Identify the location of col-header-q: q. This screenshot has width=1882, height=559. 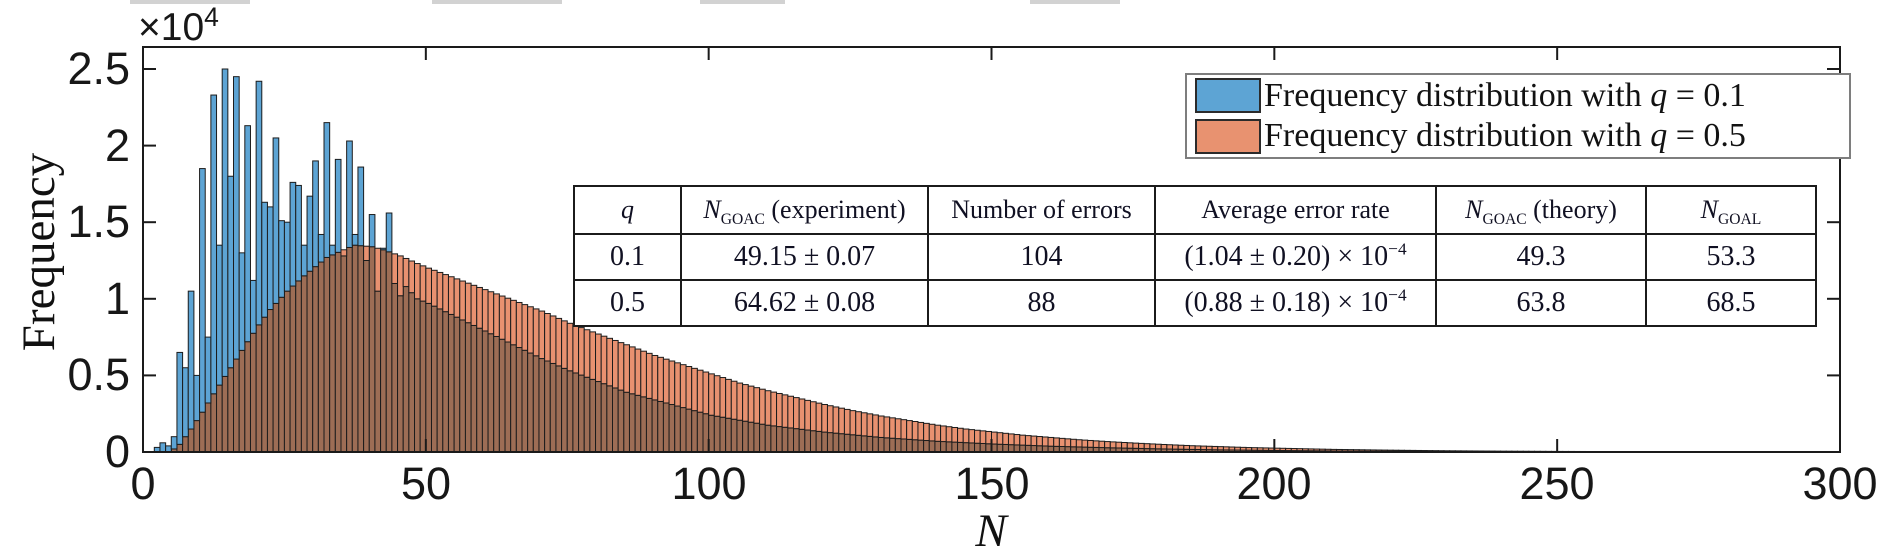
(627, 210).